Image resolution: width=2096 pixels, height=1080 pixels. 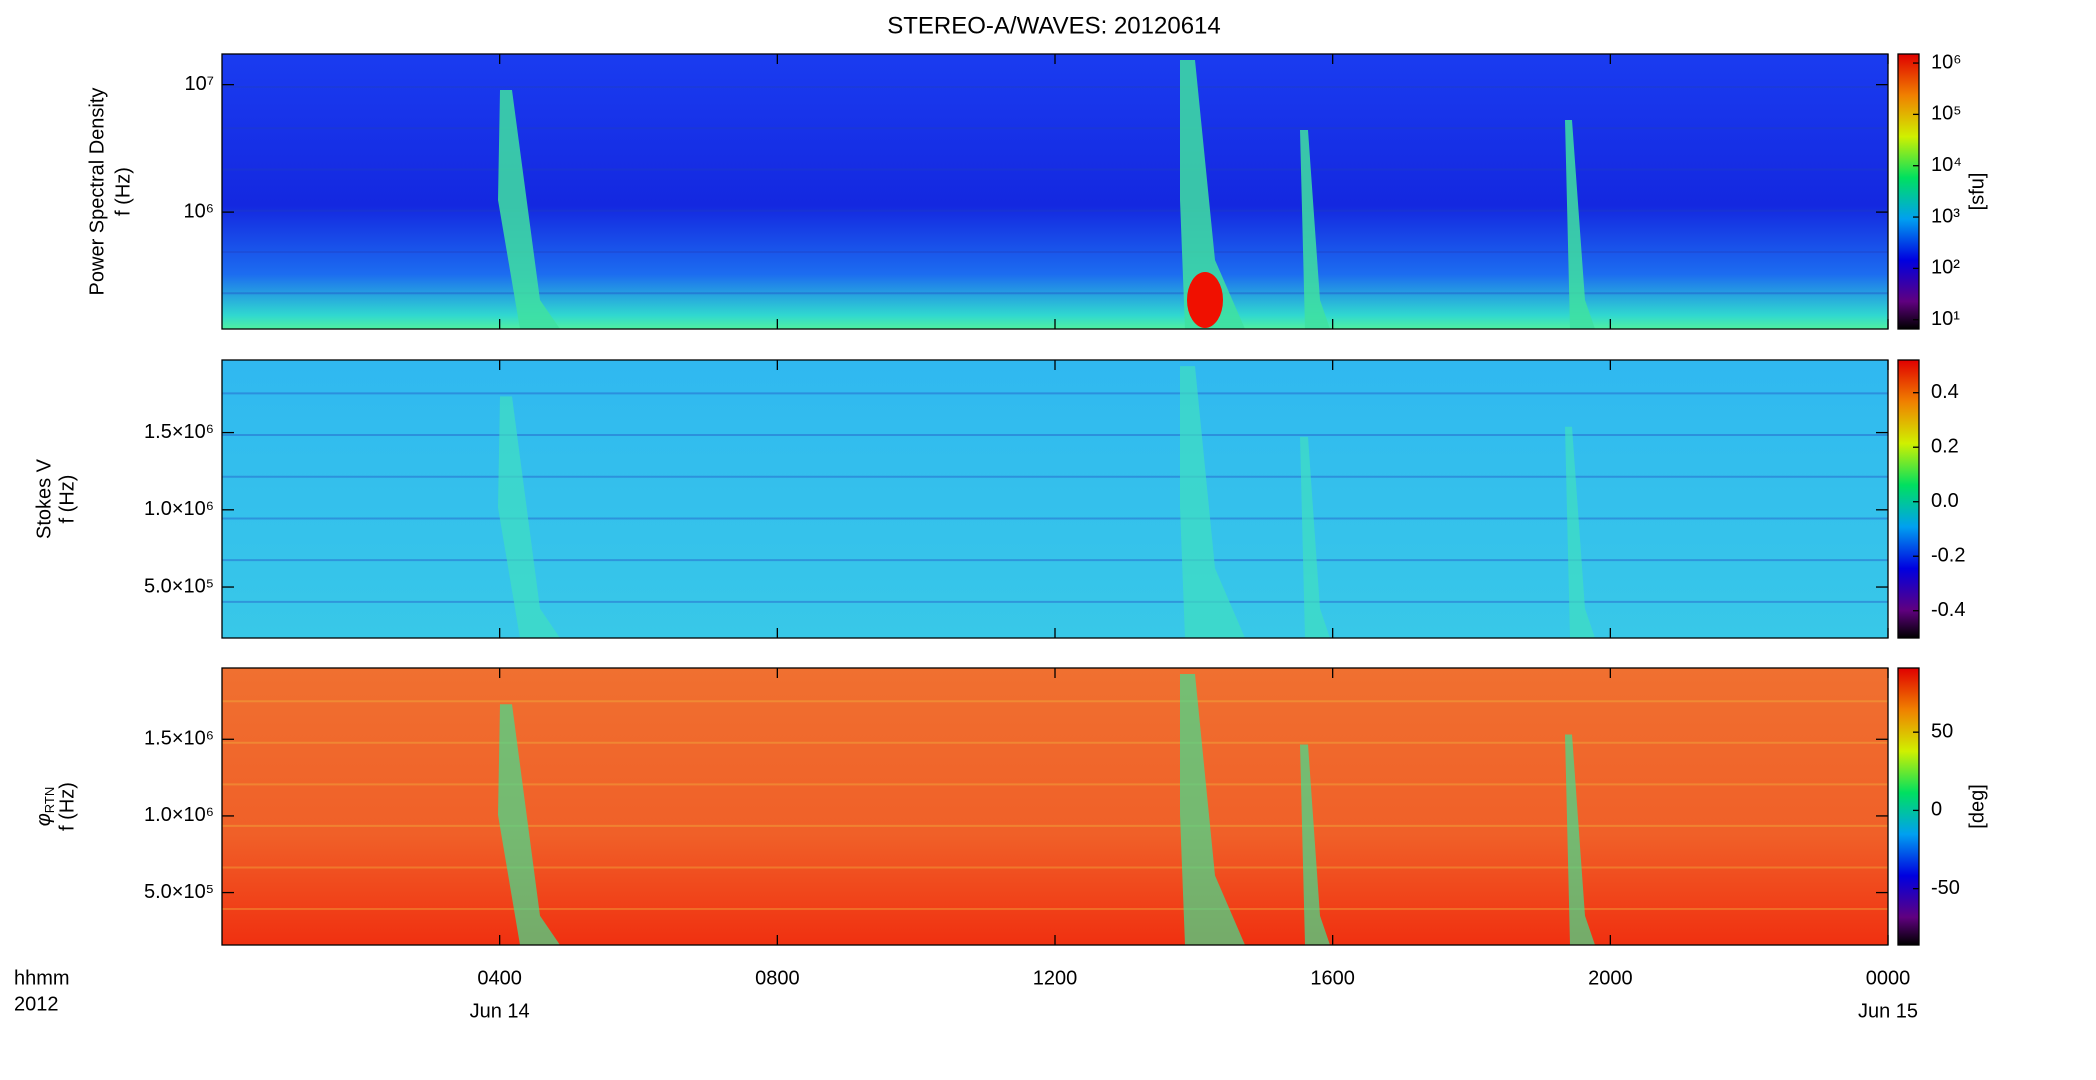 What do you see at coordinates (97, 192) in the screenshot?
I see `y-axis-label: Power Spectral Density` at bounding box center [97, 192].